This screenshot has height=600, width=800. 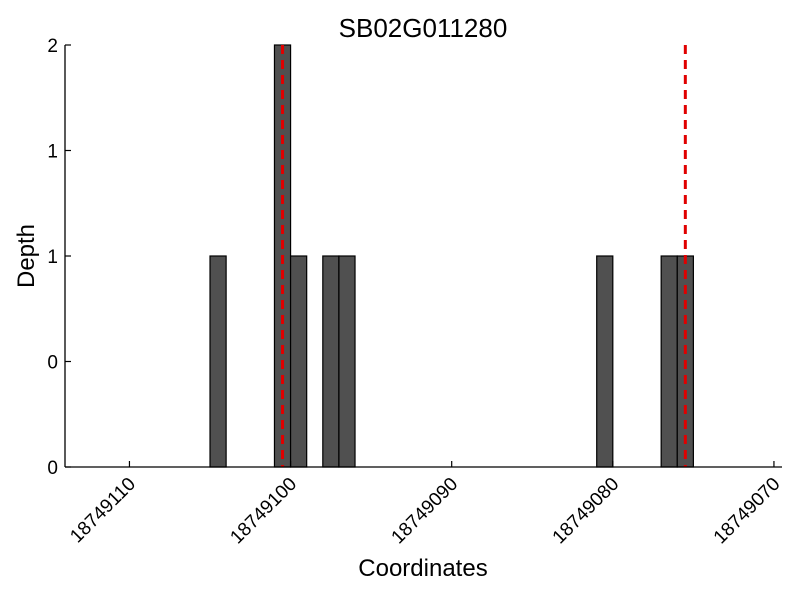 What do you see at coordinates (52, 46) in the screenshot?
I see `y-tick-label-4: 2` at bounding box center [52, 46].